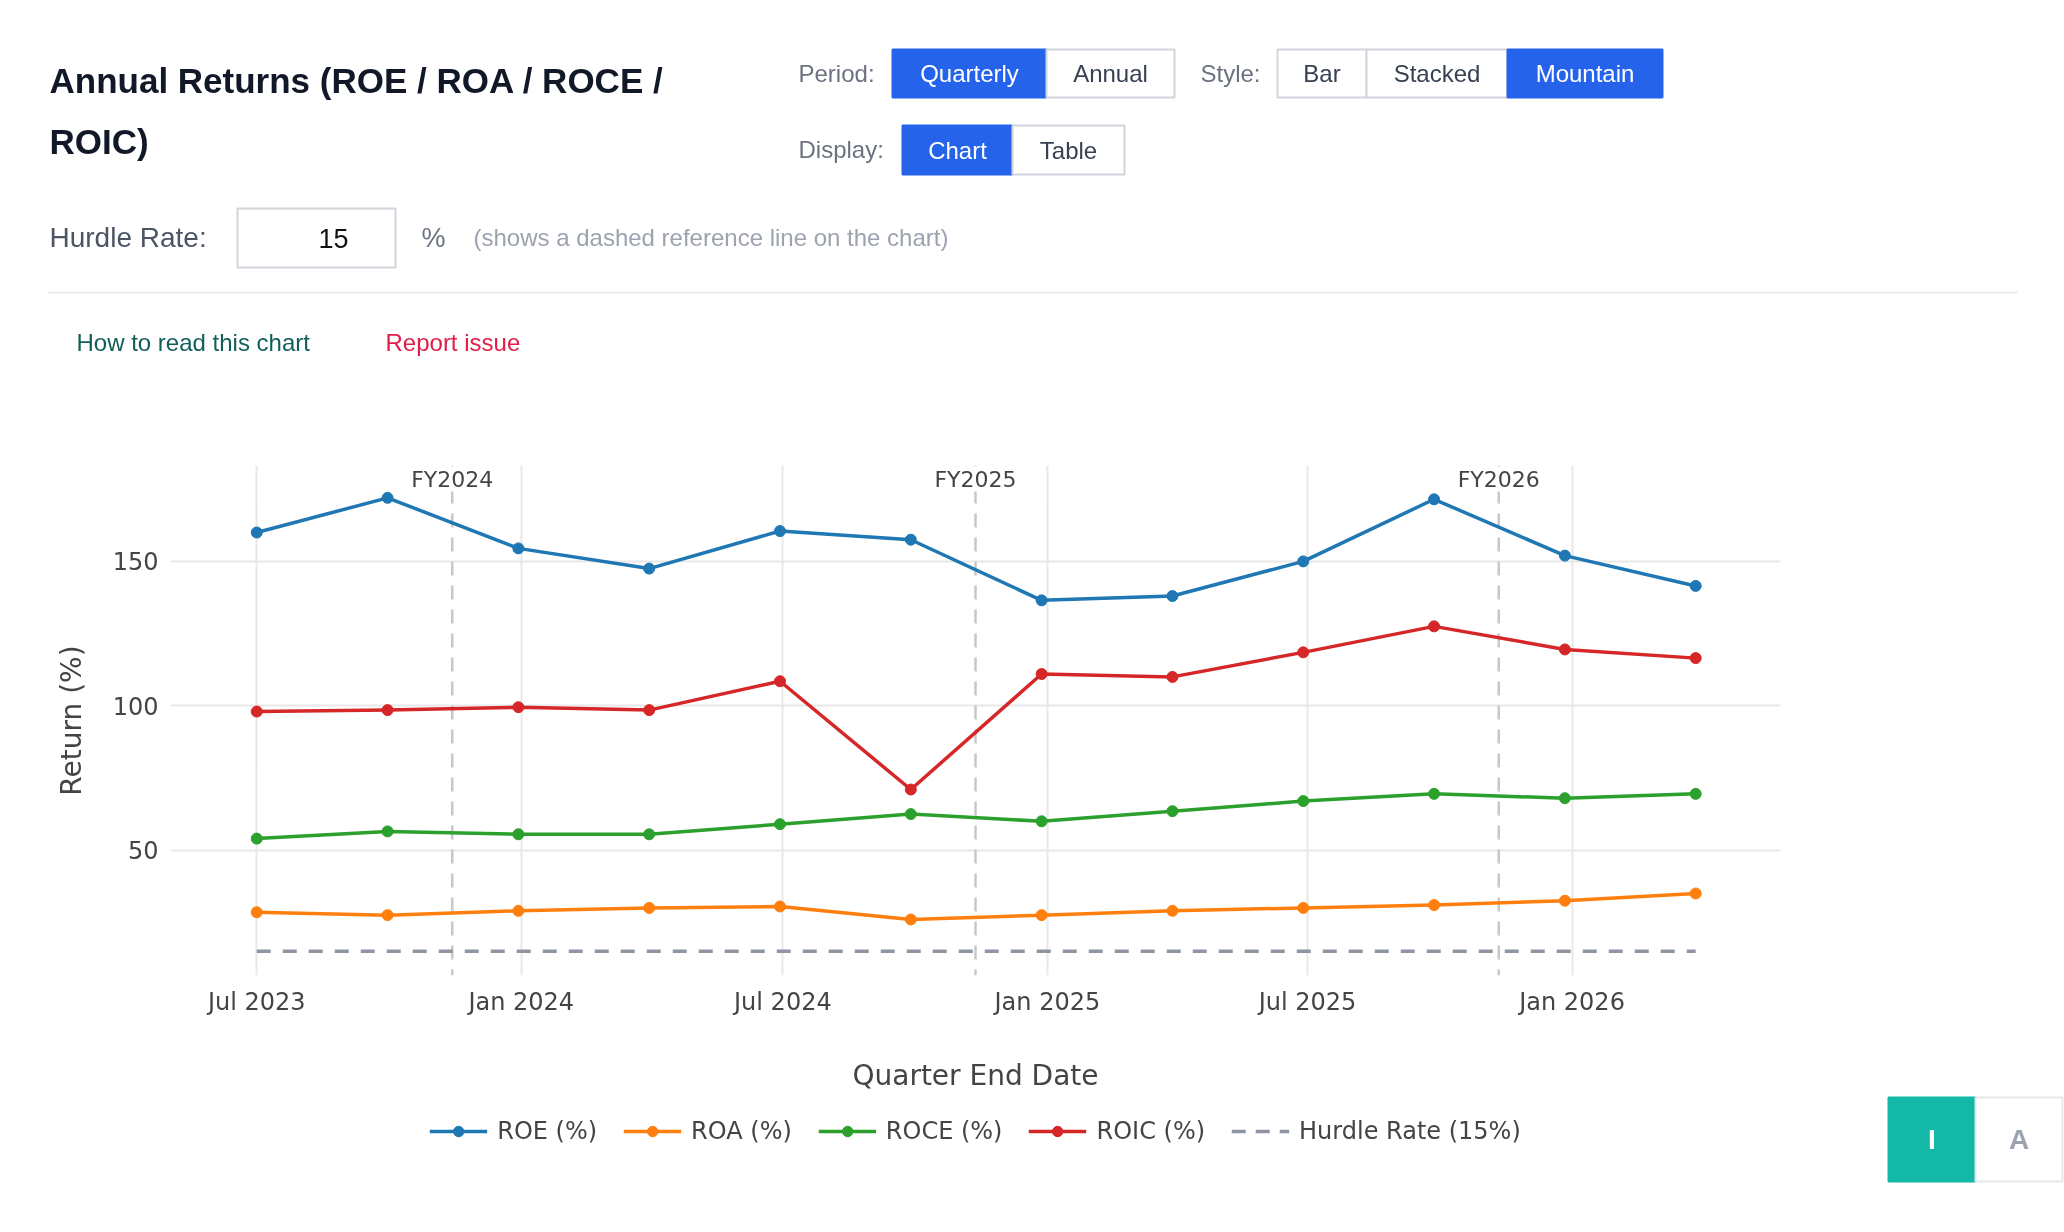 The width and height of the screenshot is (2064, 1232). I want to click on x-tick-label: Jul 2024, so click(782, 1001).